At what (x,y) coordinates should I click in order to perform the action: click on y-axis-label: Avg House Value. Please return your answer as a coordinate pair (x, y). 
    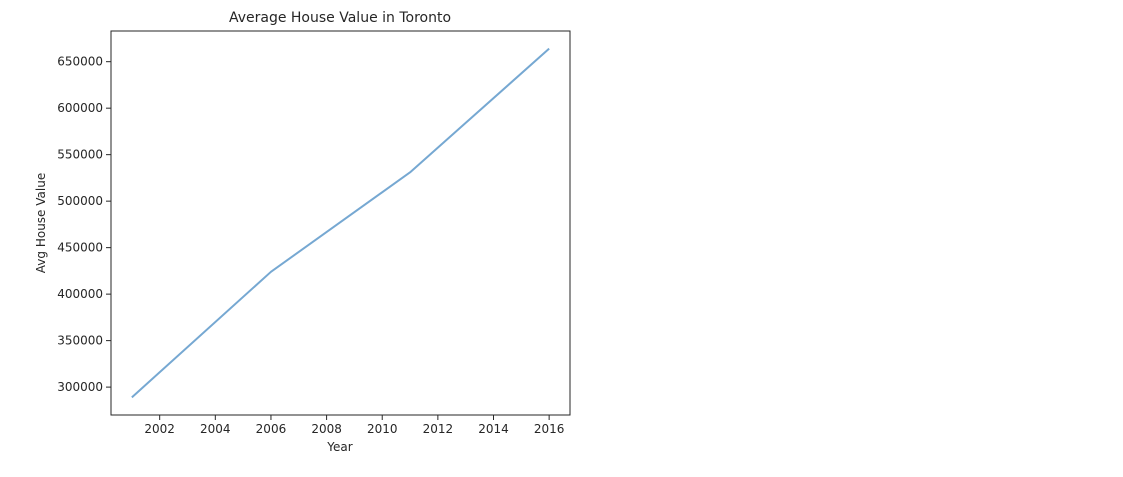
    Looking at the image, I should click on (41, 223).